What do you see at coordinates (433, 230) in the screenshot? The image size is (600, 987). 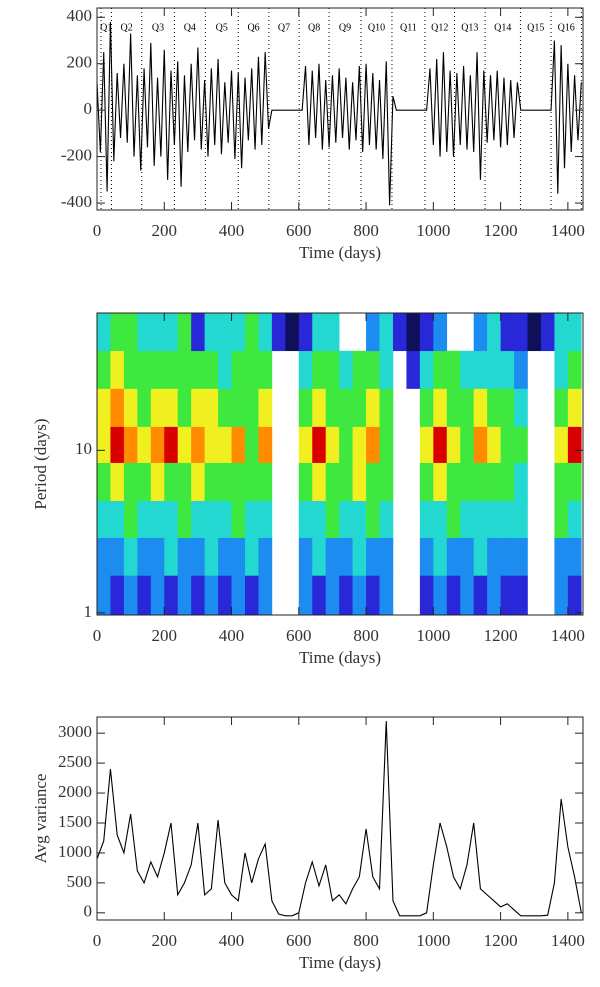 I see `x-tick-label: 1000` at bounding box center [433, 230].